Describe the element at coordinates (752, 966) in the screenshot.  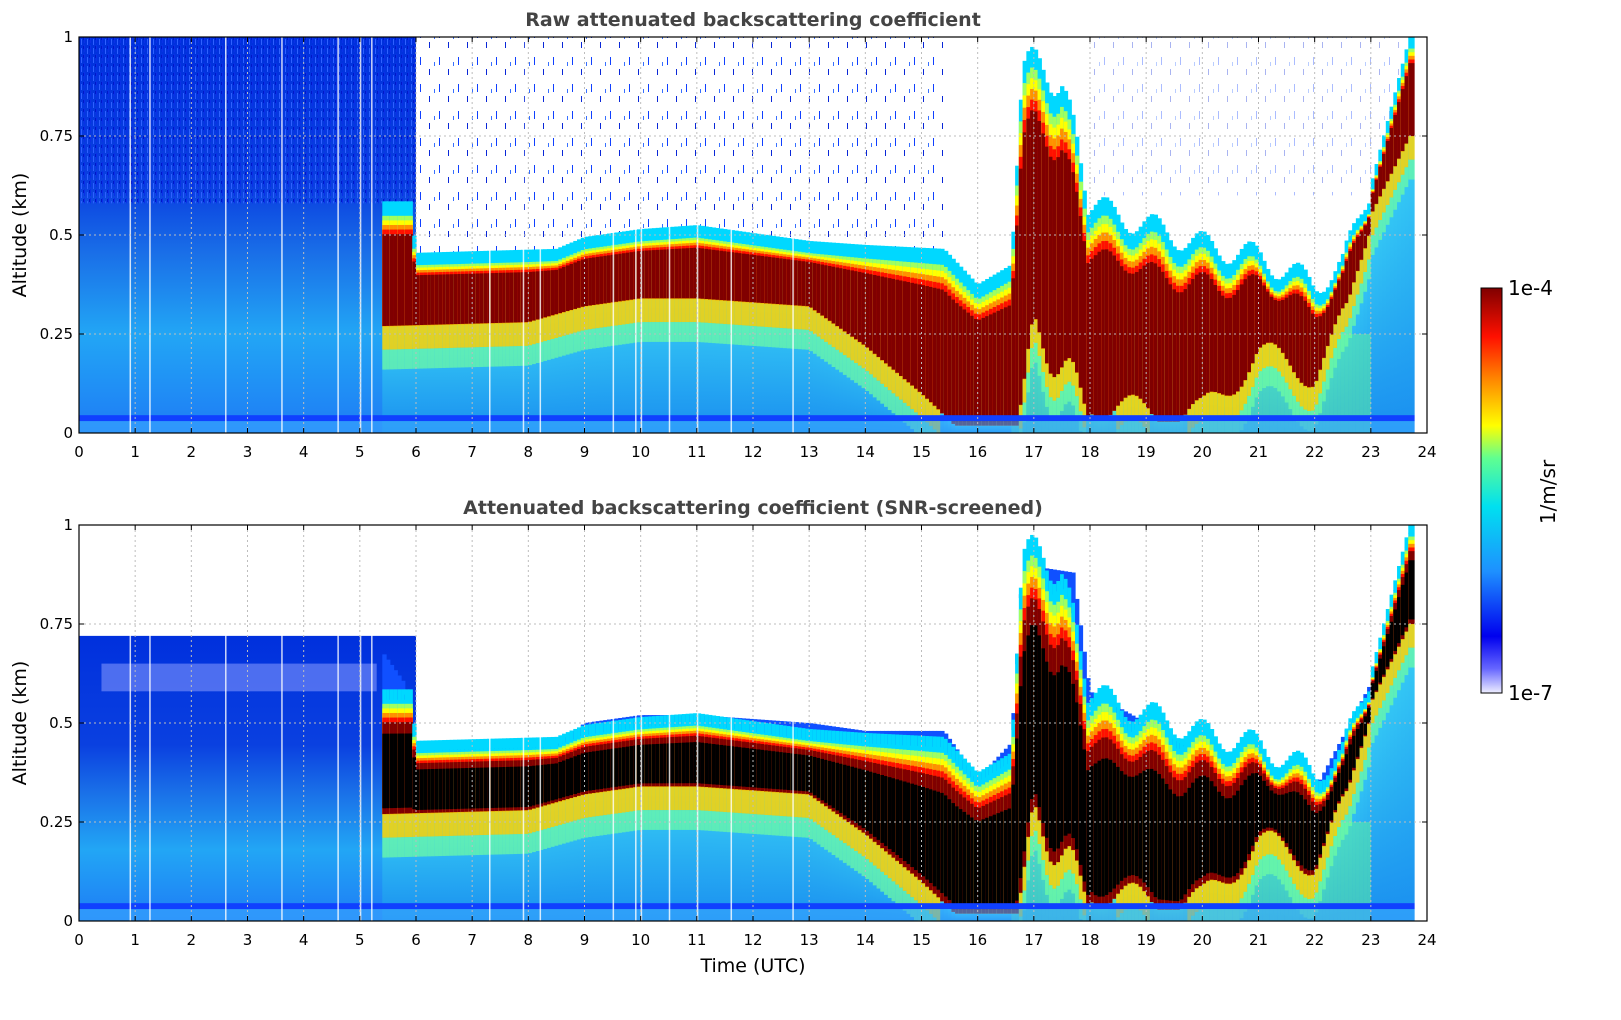
I see `panel2-xlabel: Time (UTC)` at that location.